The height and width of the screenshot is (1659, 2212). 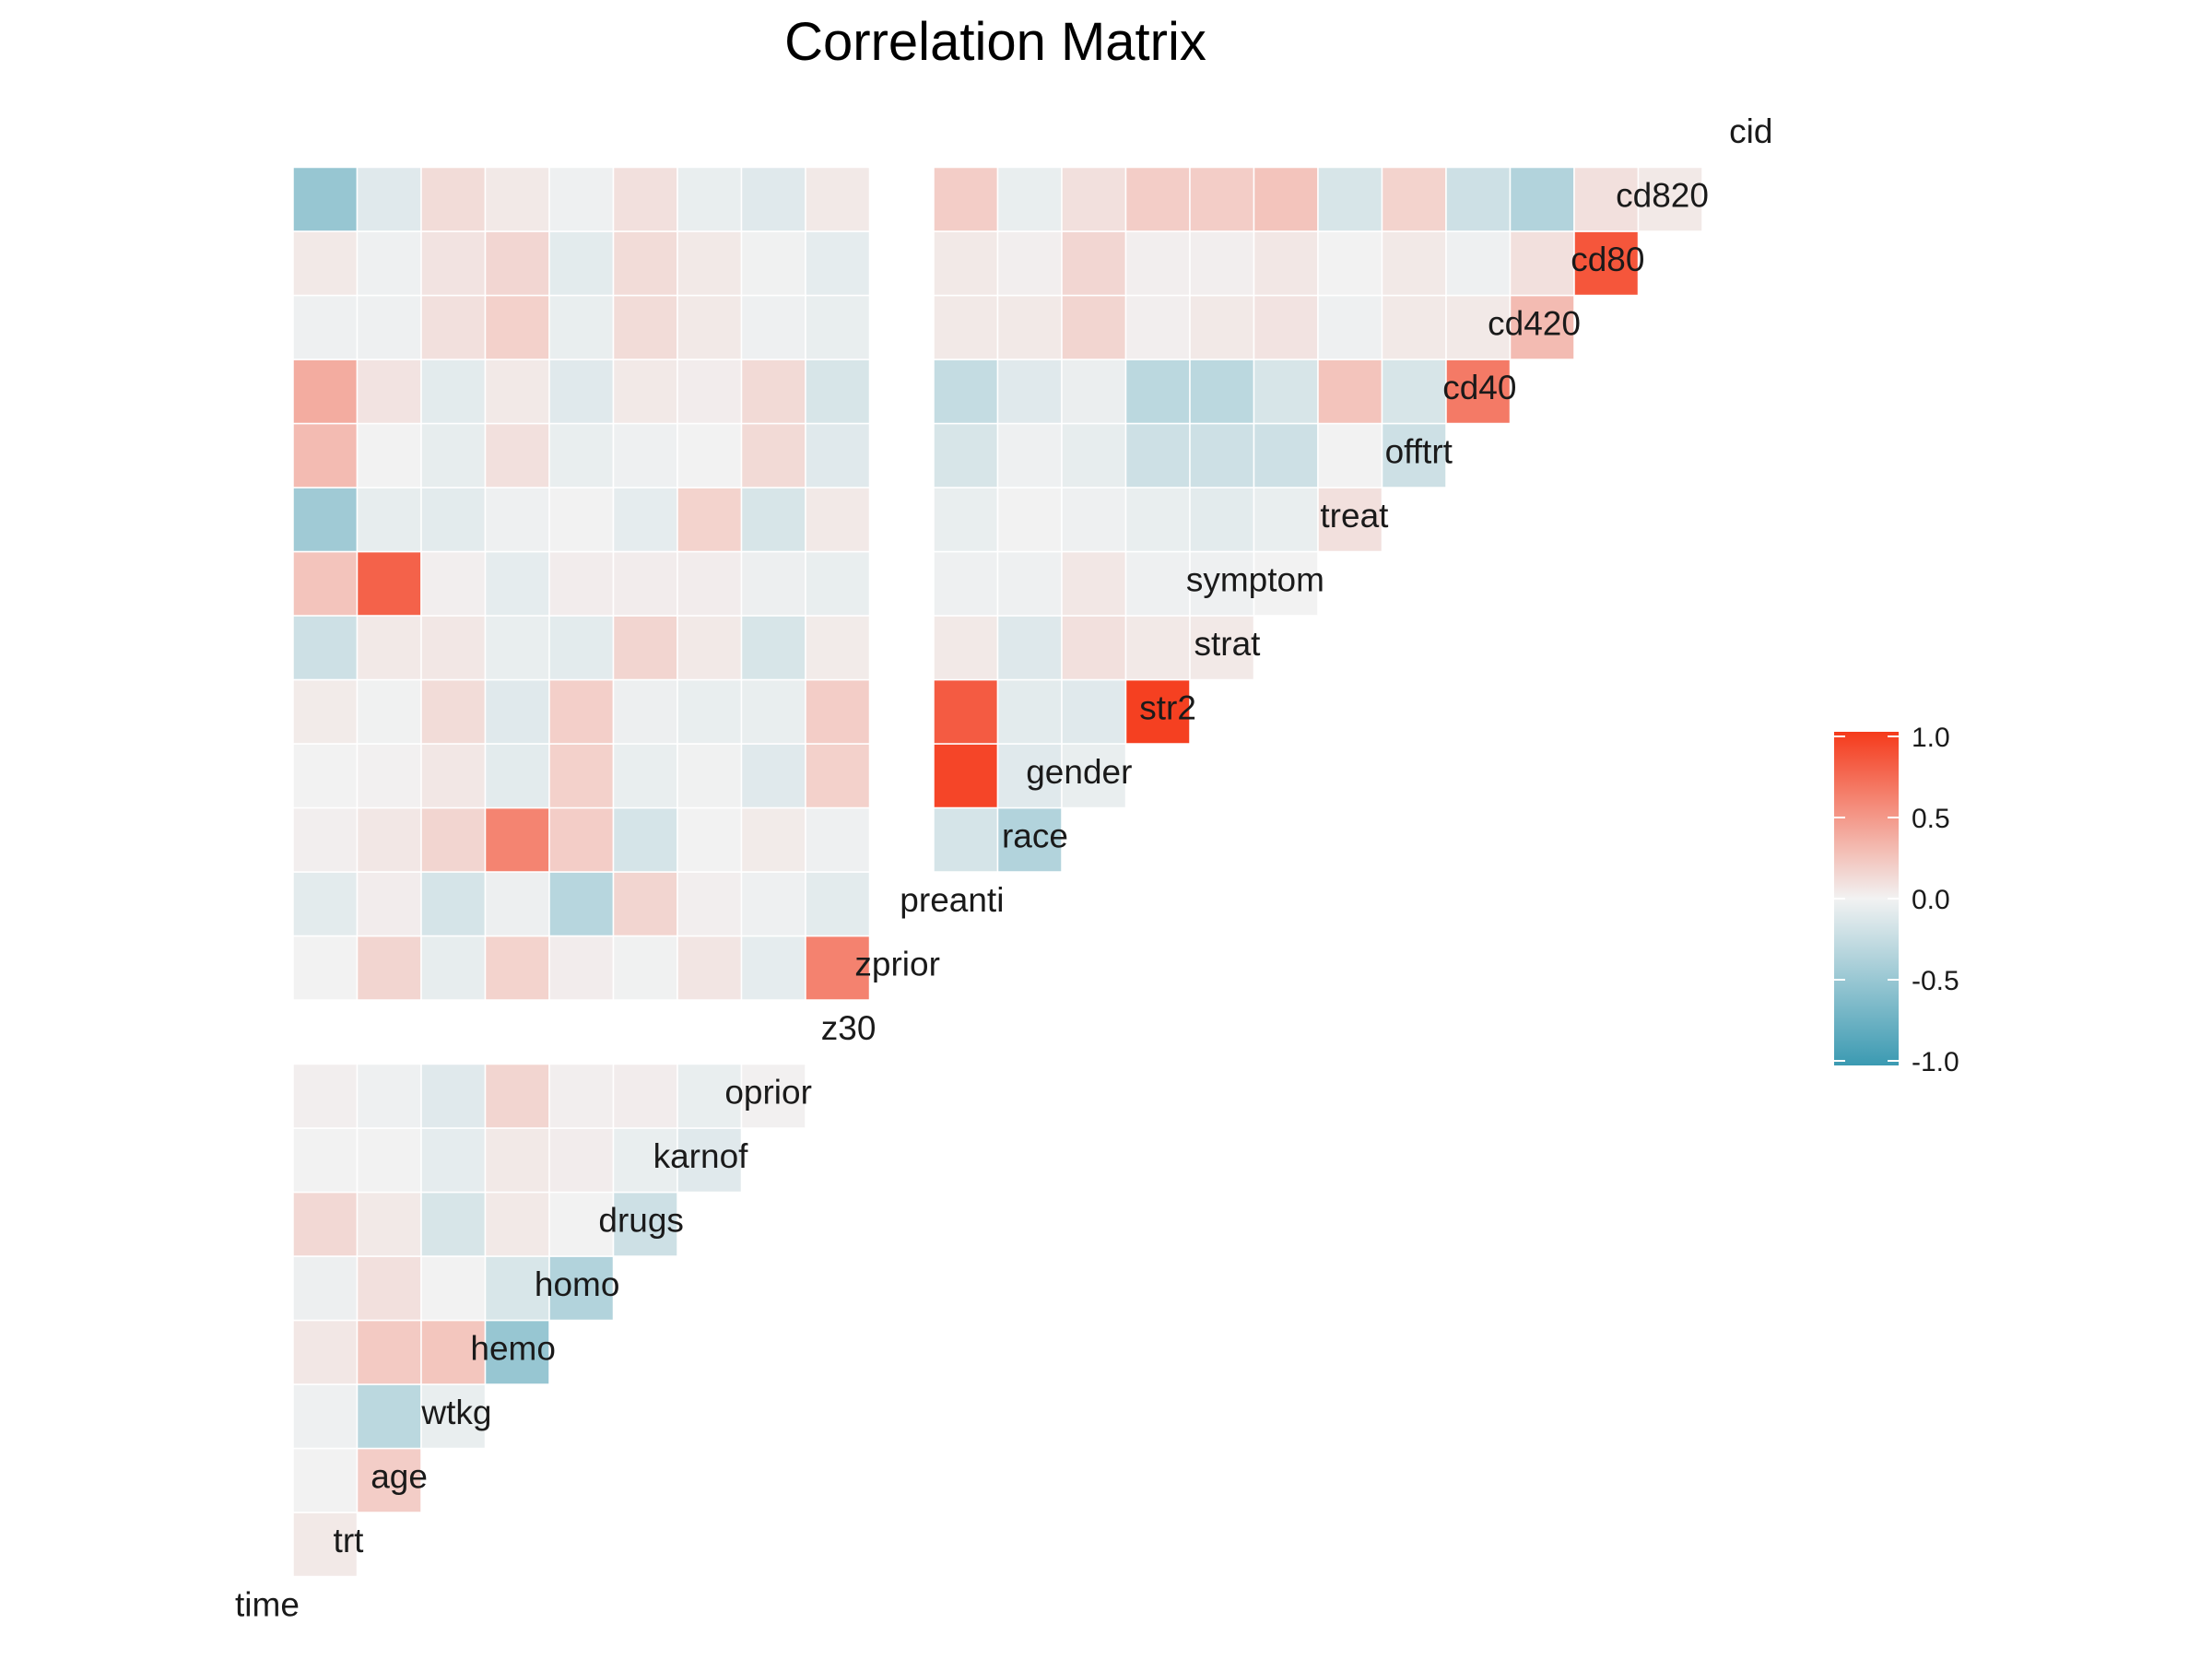 What do you see at coordinates (389, 839) in the screenshot?
I see `heatmap-cell-race-trt` at bounding box center [389, 839].